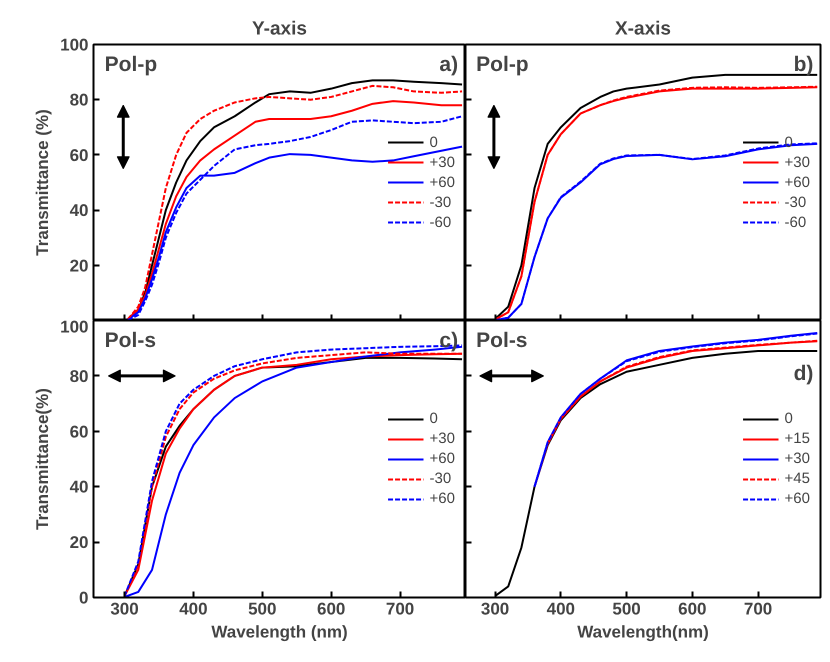 The width and height of the screenshot is (830, 662). What do you see at coordinates (797, 438) in the screenshot?
I see `legend-label: +15` at bounding box center [797, 438].